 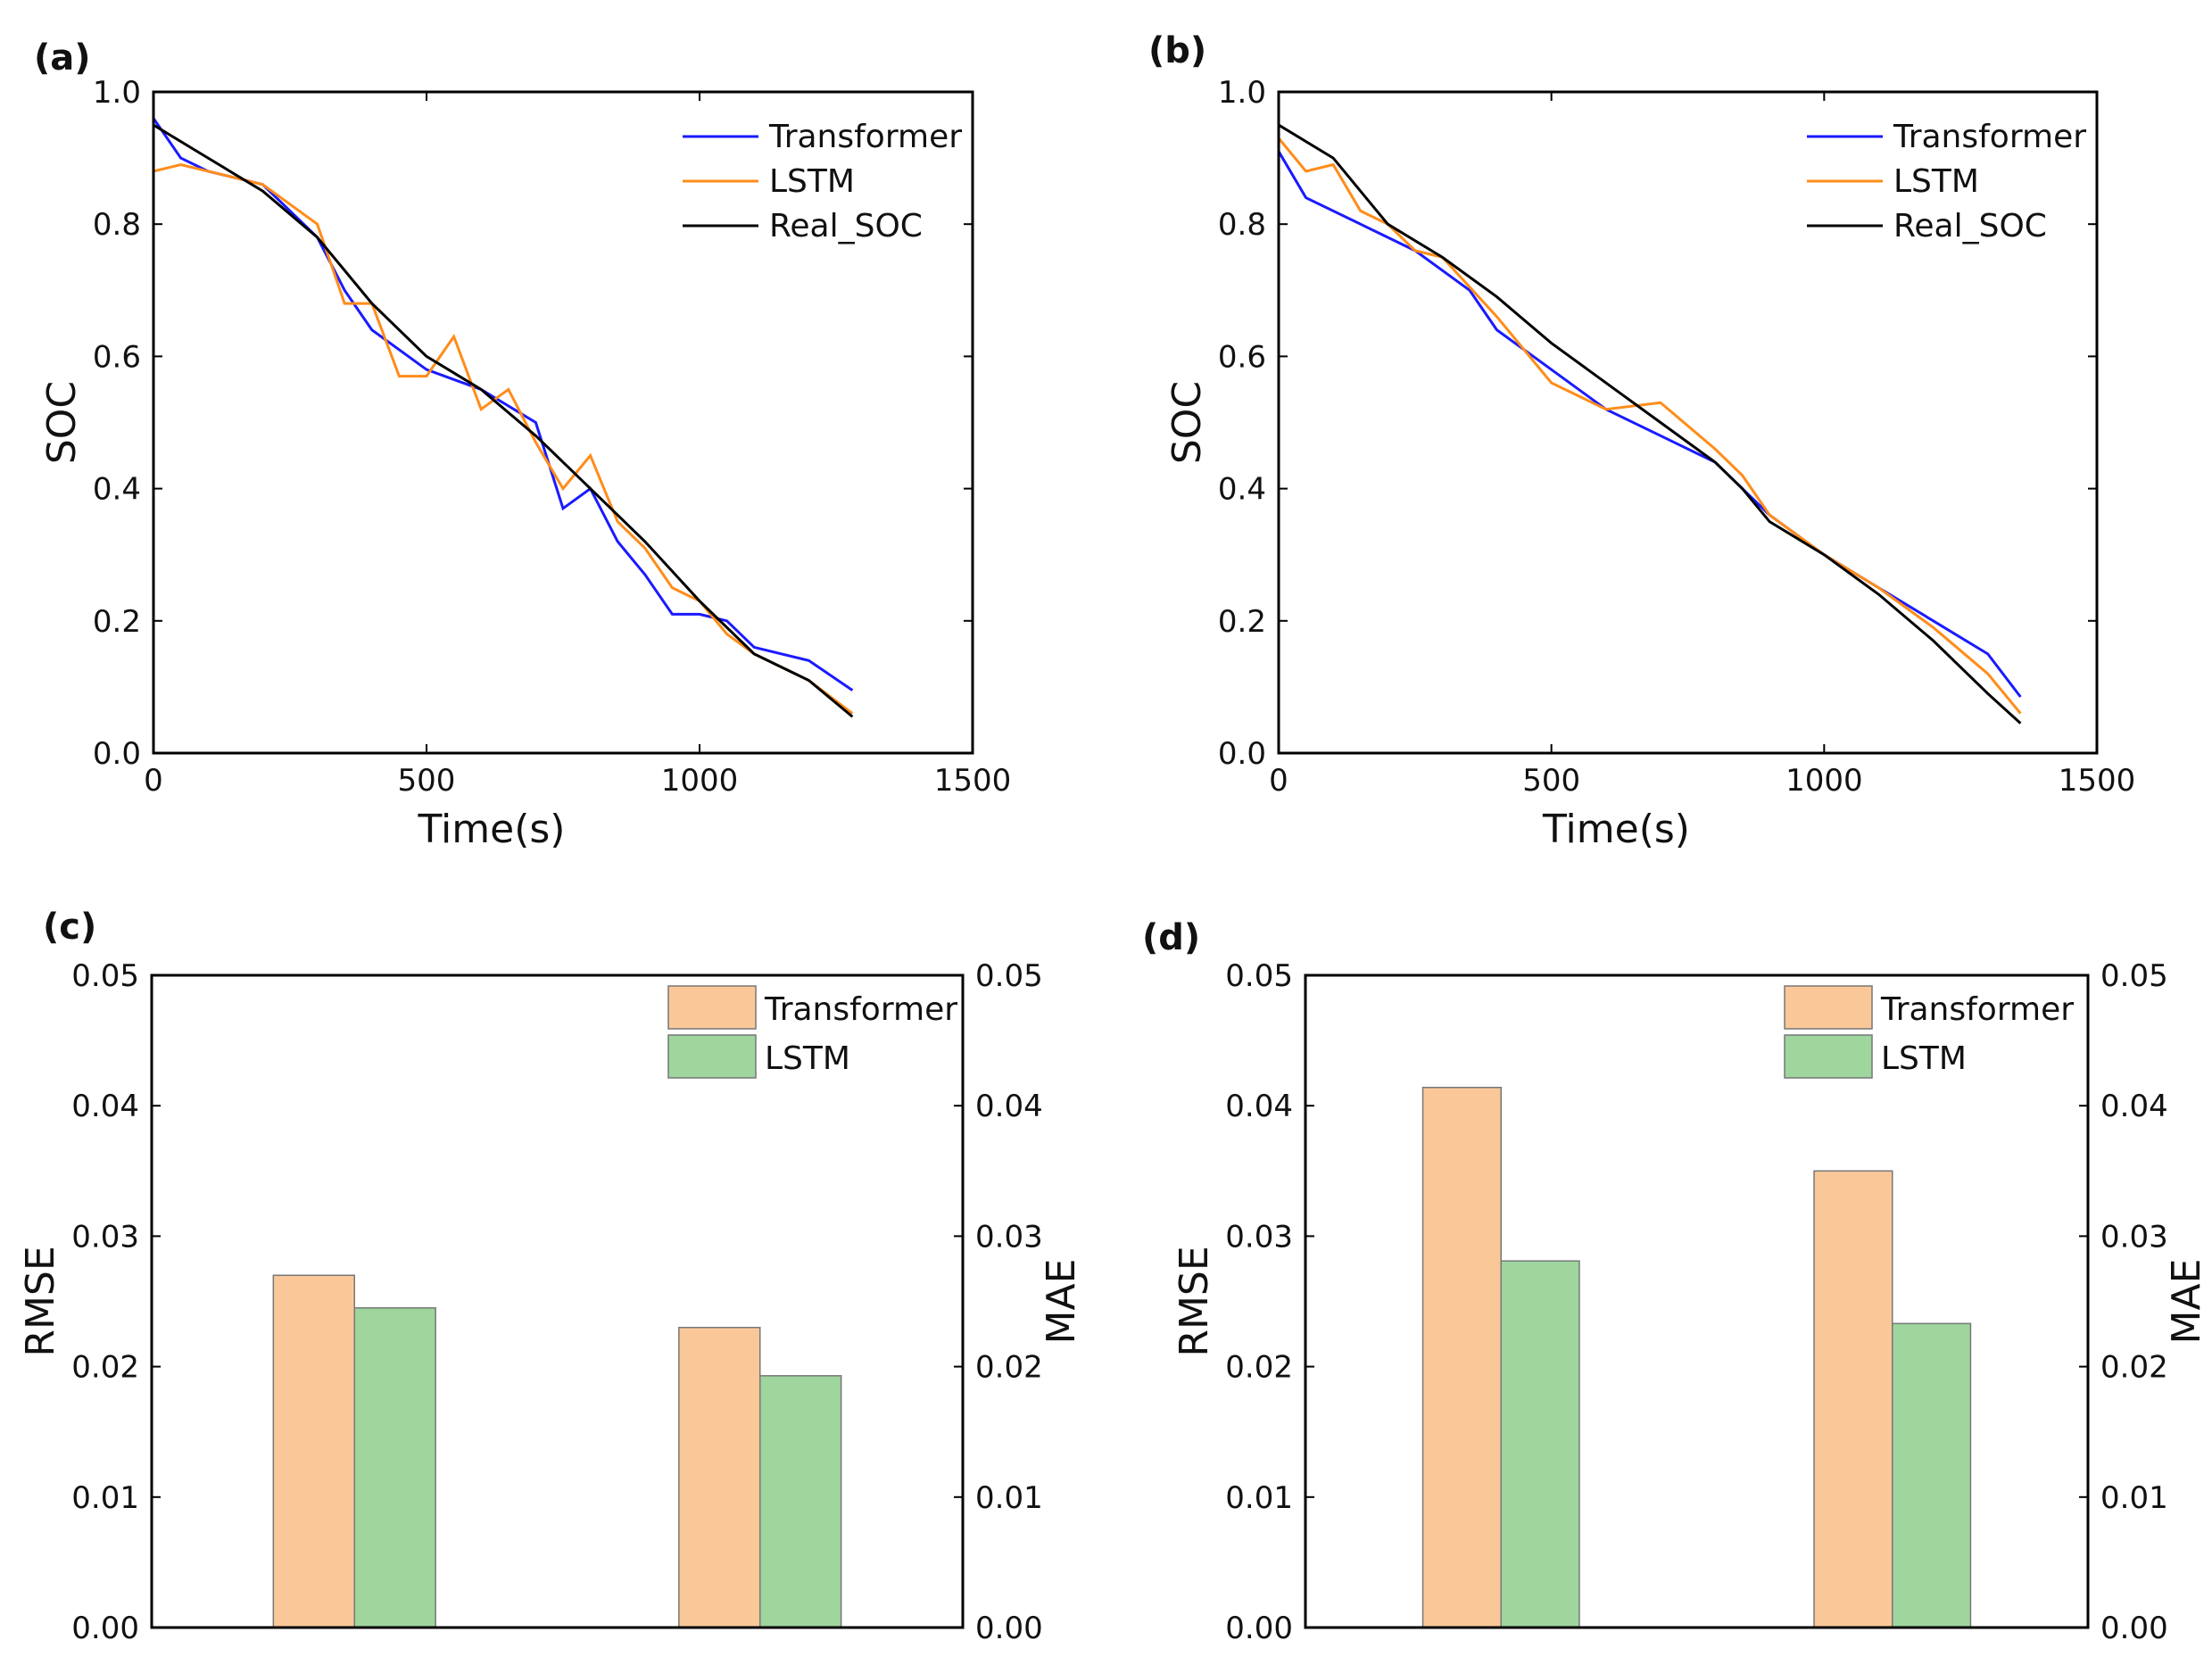 What do you see at coordinates (1177, 50) in the screenshot?
I see `panel-label: (b)` at bounding box center [1177, 50].